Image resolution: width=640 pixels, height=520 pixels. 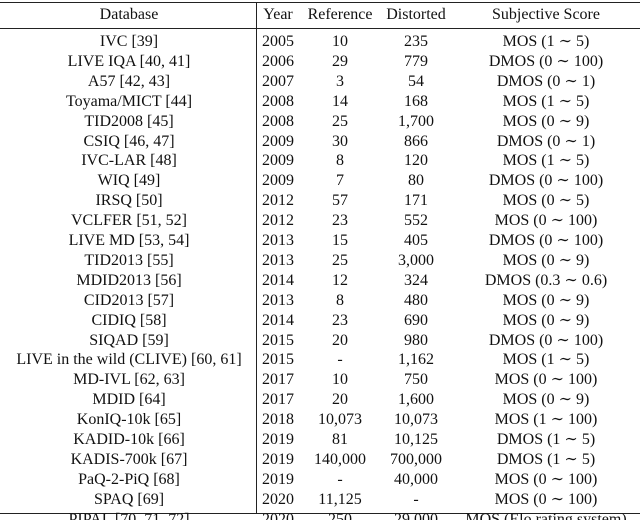 What do you see at coordinates (129, 420) in the screenshot?
I see `database-cell: KonIQ-10k [65]` at bounding box center [129, 420].